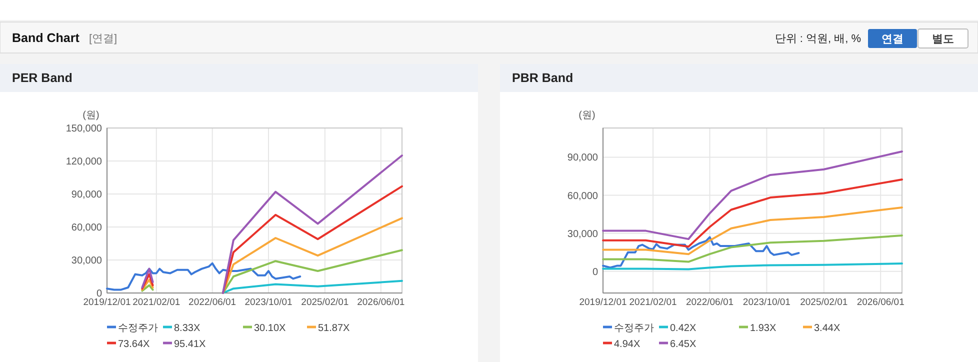  Describe the element at coordinates (134, 344) in the screenshot. I see `legend-label: 73.64X` at that location.